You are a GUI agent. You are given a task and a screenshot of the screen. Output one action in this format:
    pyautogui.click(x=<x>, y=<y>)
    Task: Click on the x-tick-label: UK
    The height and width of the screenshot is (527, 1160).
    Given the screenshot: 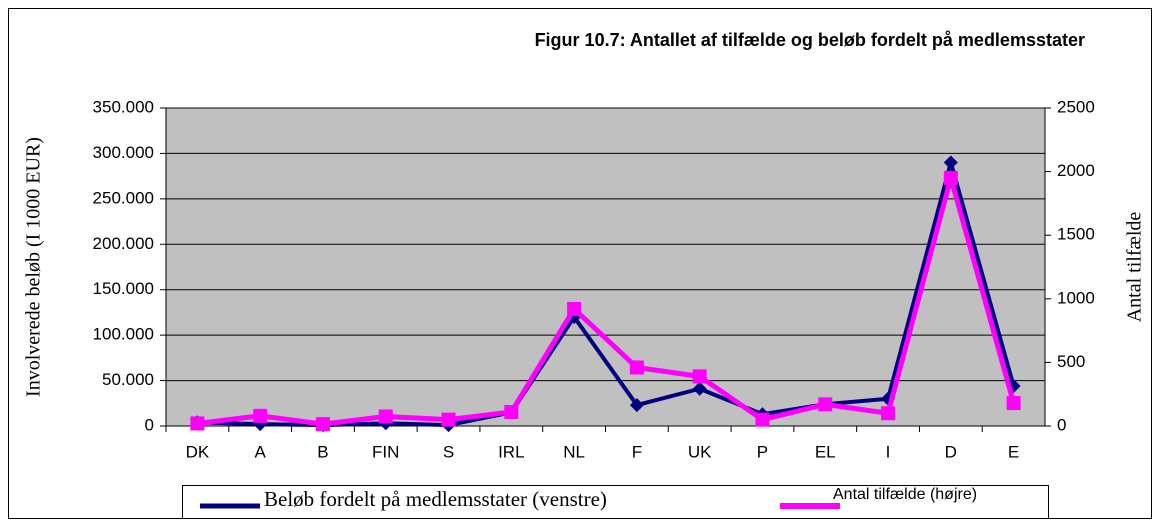 What is the action you would take?
    pyautogui.click(x=700, y=451)
    